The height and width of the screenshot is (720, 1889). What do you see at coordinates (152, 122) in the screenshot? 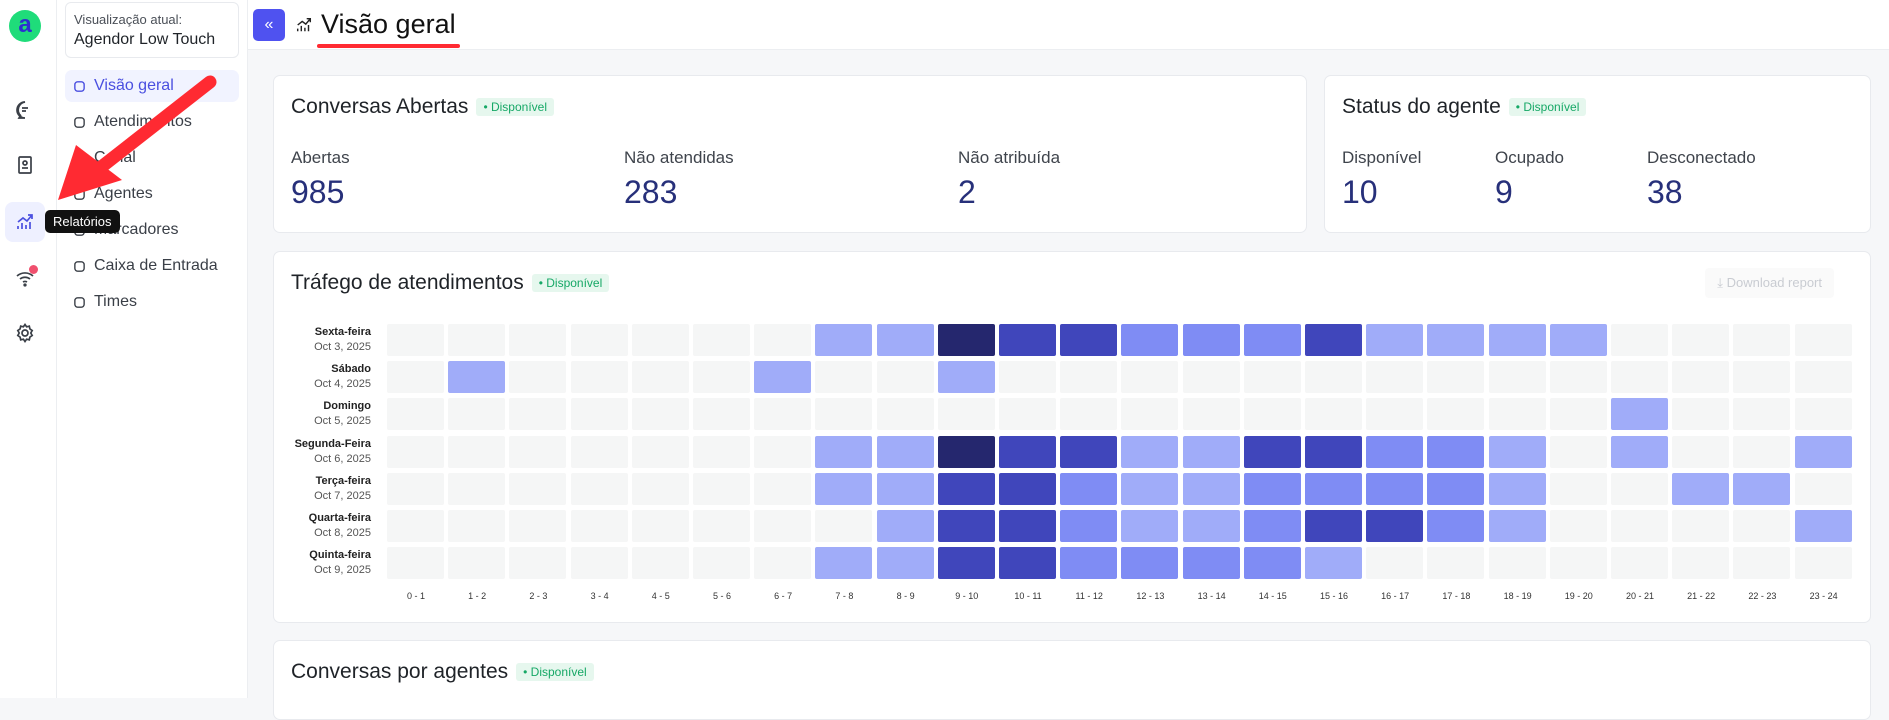
I see `sidebar-item-atendimentos: Atendimentos` at bounding box center [152, 122].